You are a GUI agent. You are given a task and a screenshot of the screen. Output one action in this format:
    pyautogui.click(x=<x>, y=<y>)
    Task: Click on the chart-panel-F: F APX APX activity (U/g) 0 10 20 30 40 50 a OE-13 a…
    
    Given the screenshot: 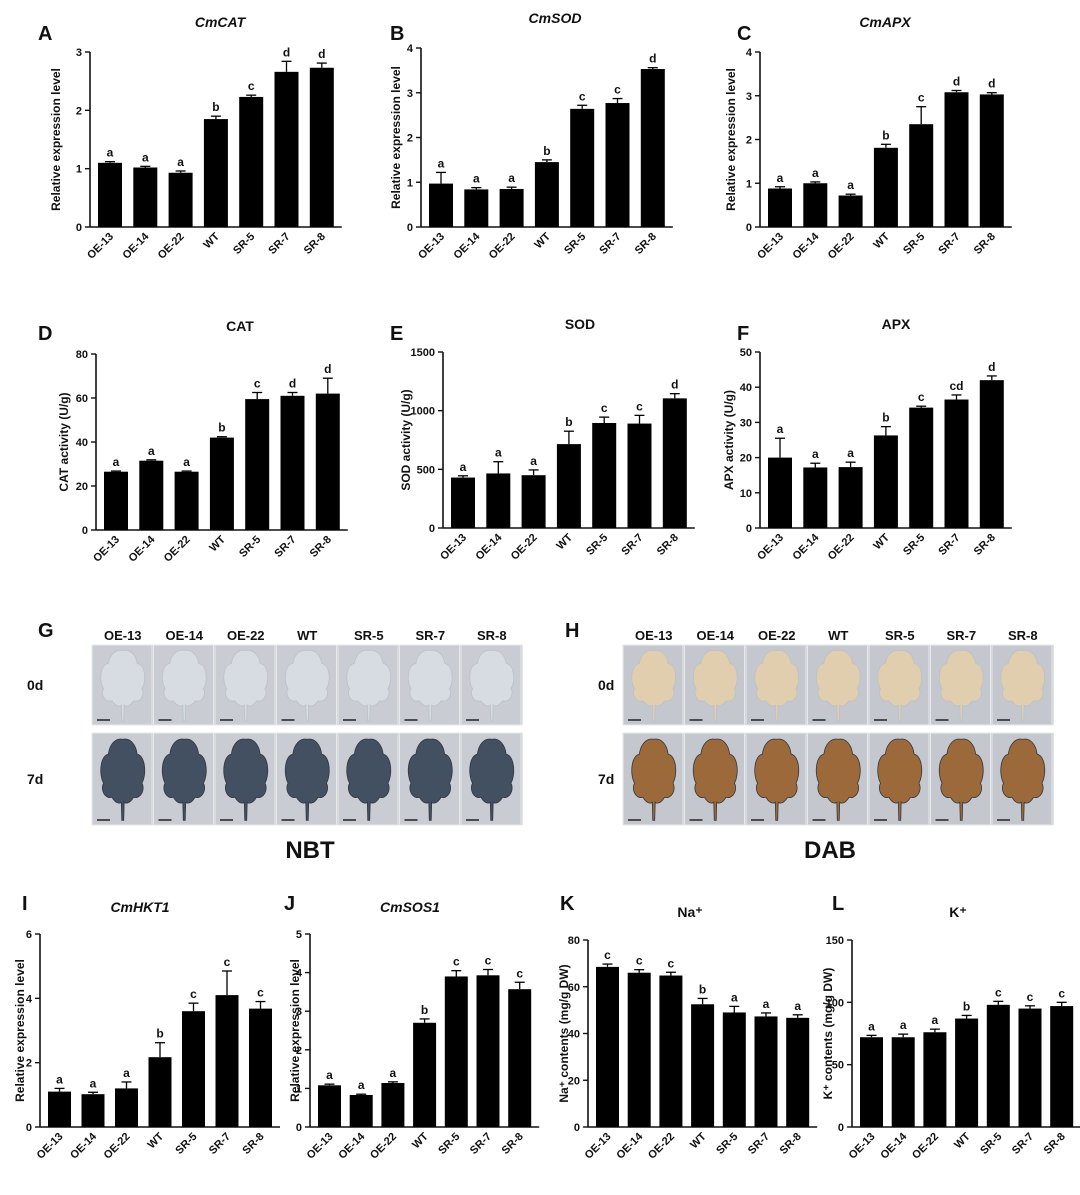 What is the action you would take?
    pyautogui.click(x=867, y=439)
    